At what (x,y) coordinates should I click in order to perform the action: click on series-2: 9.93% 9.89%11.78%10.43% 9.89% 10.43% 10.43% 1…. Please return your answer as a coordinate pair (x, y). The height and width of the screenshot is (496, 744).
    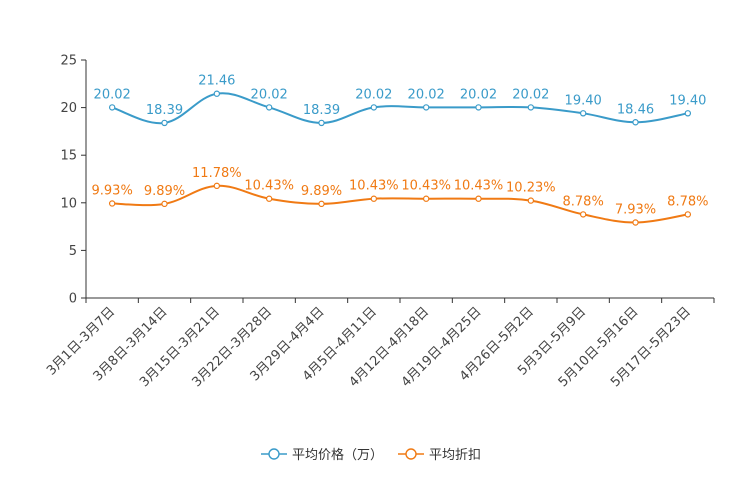
    Looking at the image, I should click on (400, 196).